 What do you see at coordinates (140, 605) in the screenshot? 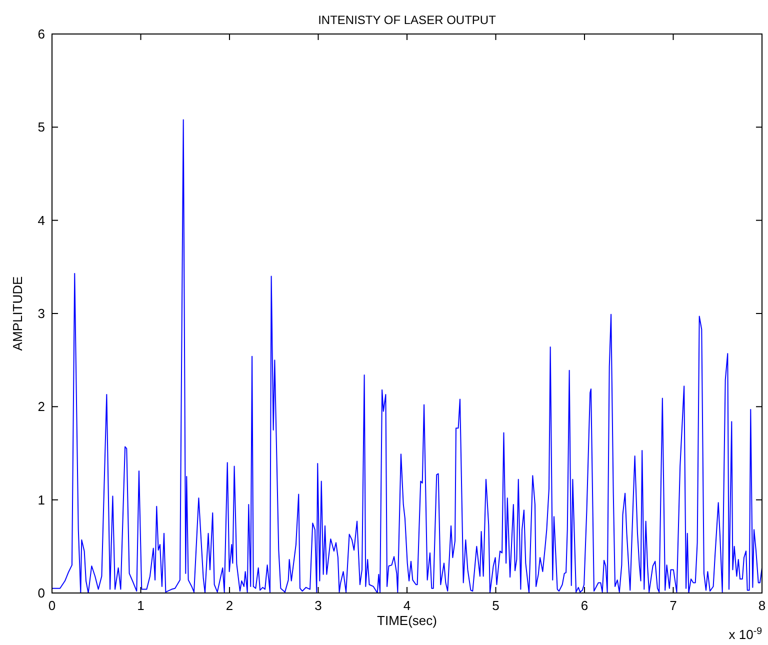
I see `x-tick-label: 1` at bounding box center [140, 605].